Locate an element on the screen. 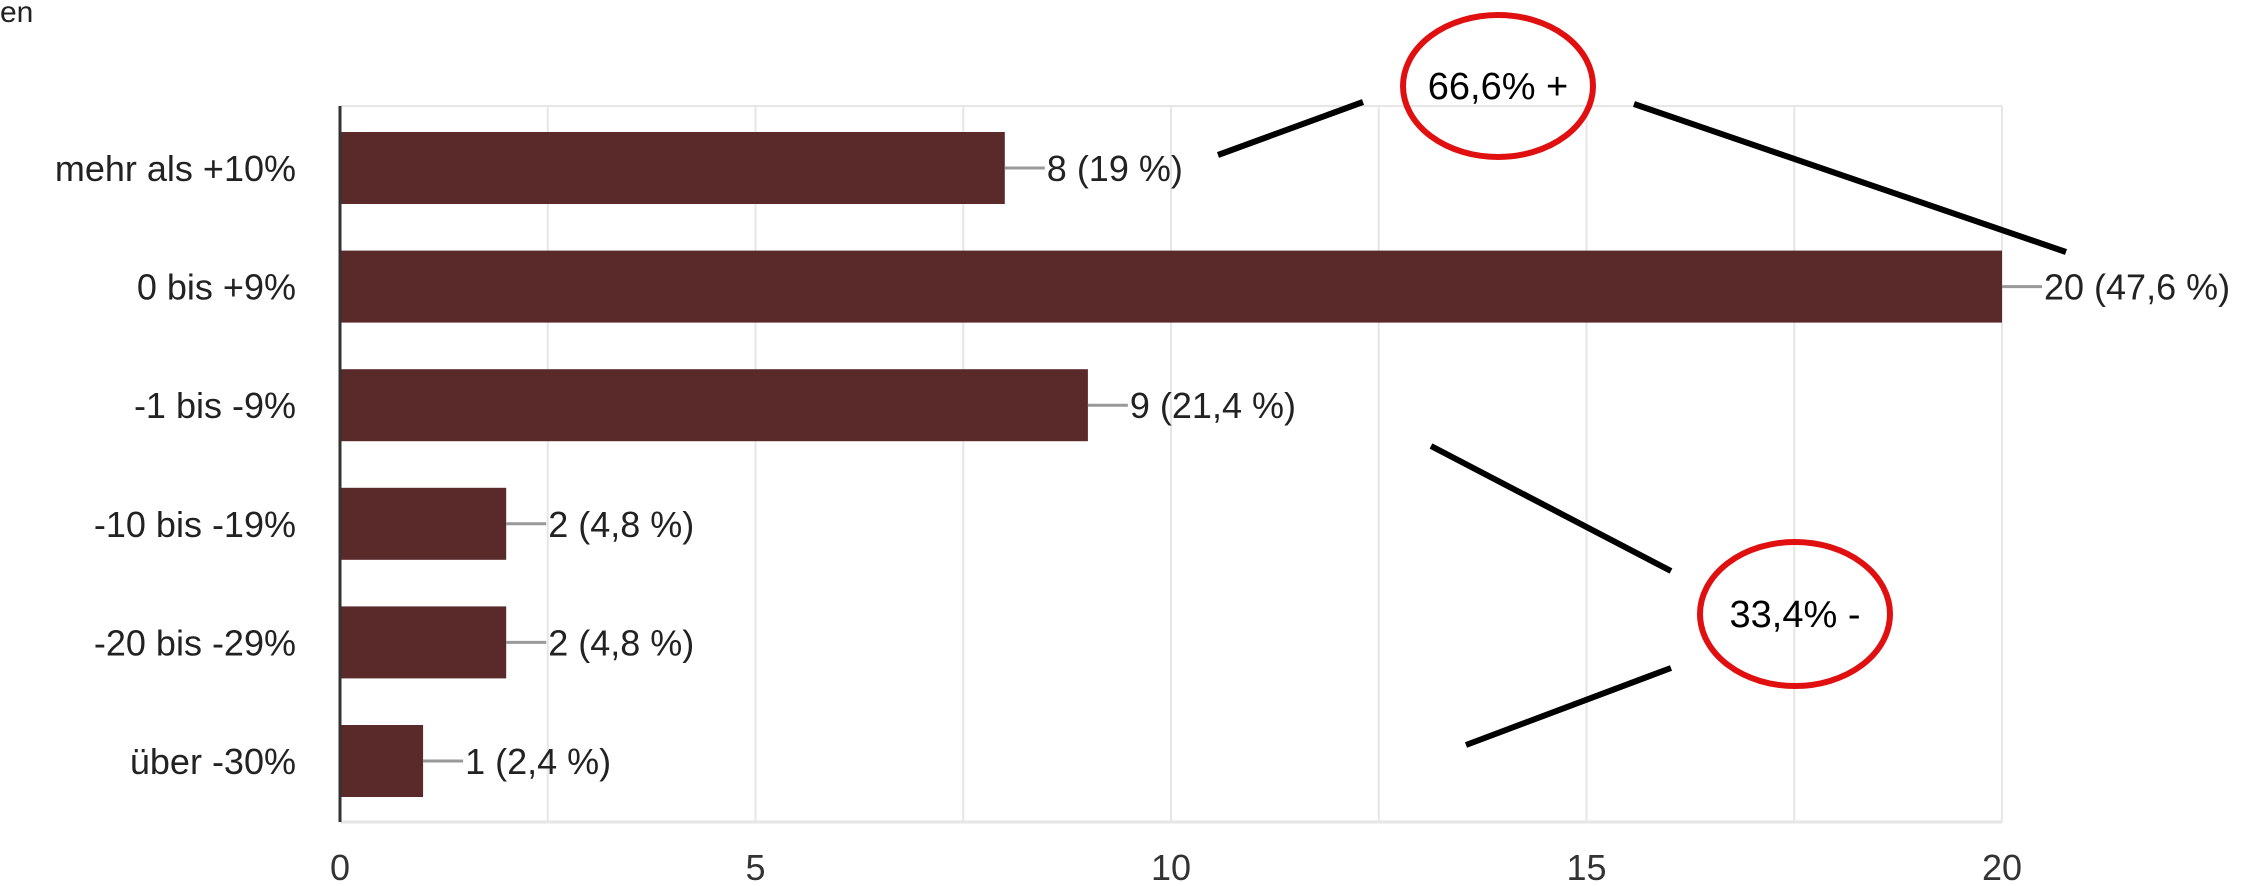 The height and width of the screenshot is (886, 2259). bar-value-label: 8 (19 %) is located at coordinates (1115, 168).